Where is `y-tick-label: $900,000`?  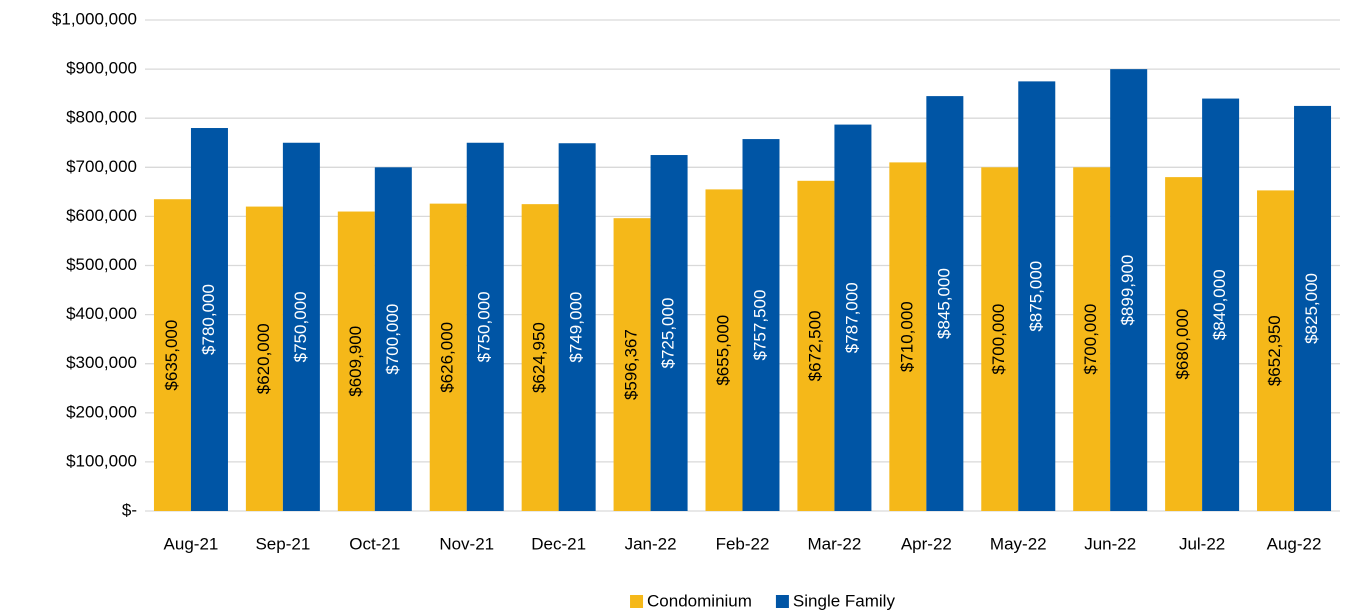 y-tick-label: $900,000 is located at coordinates (101, 68).